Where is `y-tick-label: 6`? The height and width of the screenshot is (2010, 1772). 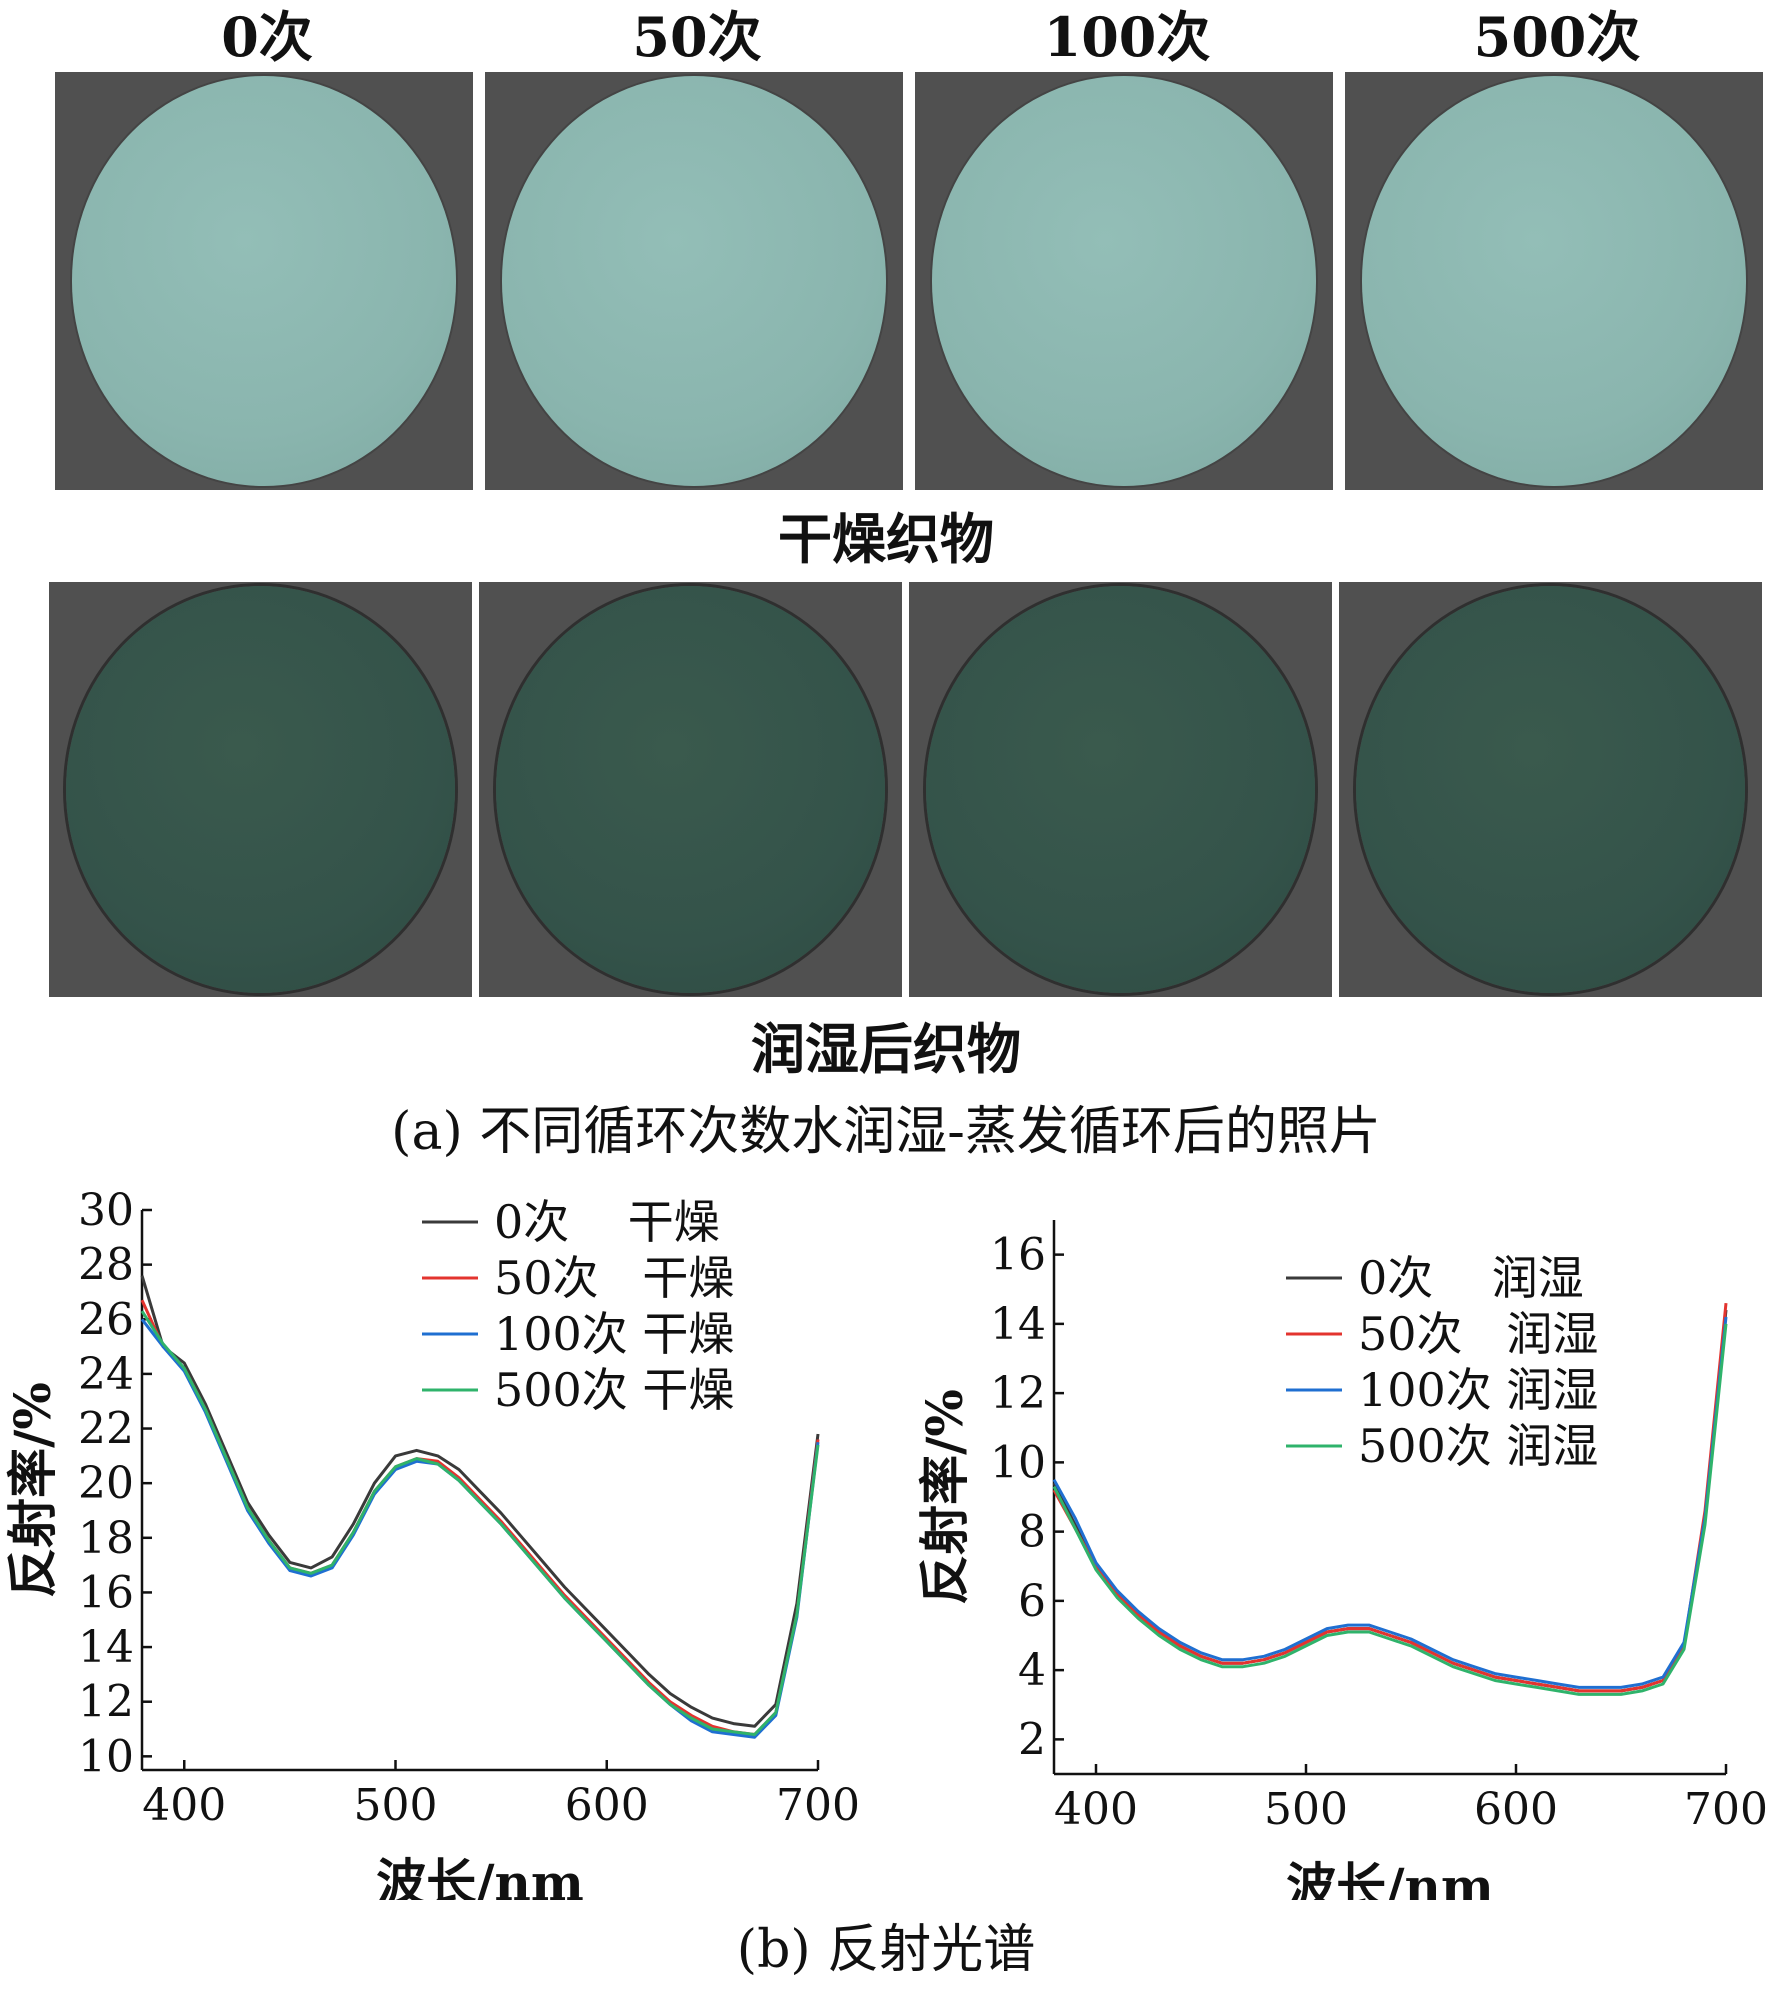 y-tick-label: 6 is located at coordinates (1032, 1601).